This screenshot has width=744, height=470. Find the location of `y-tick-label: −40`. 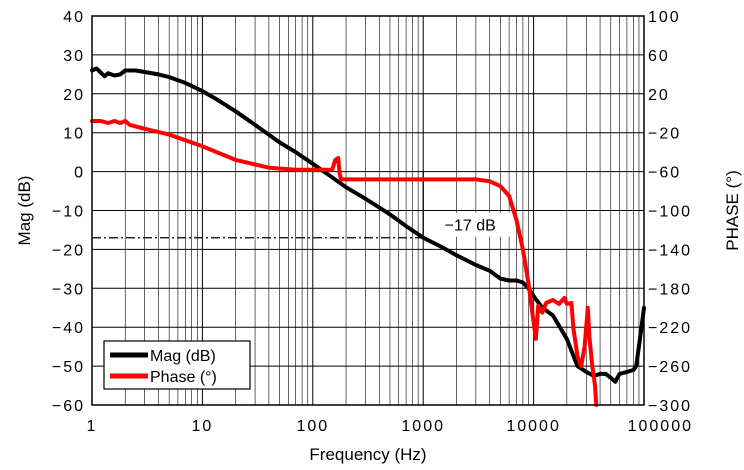

y-tick-label: −40 is located at coordinates (68, 328).